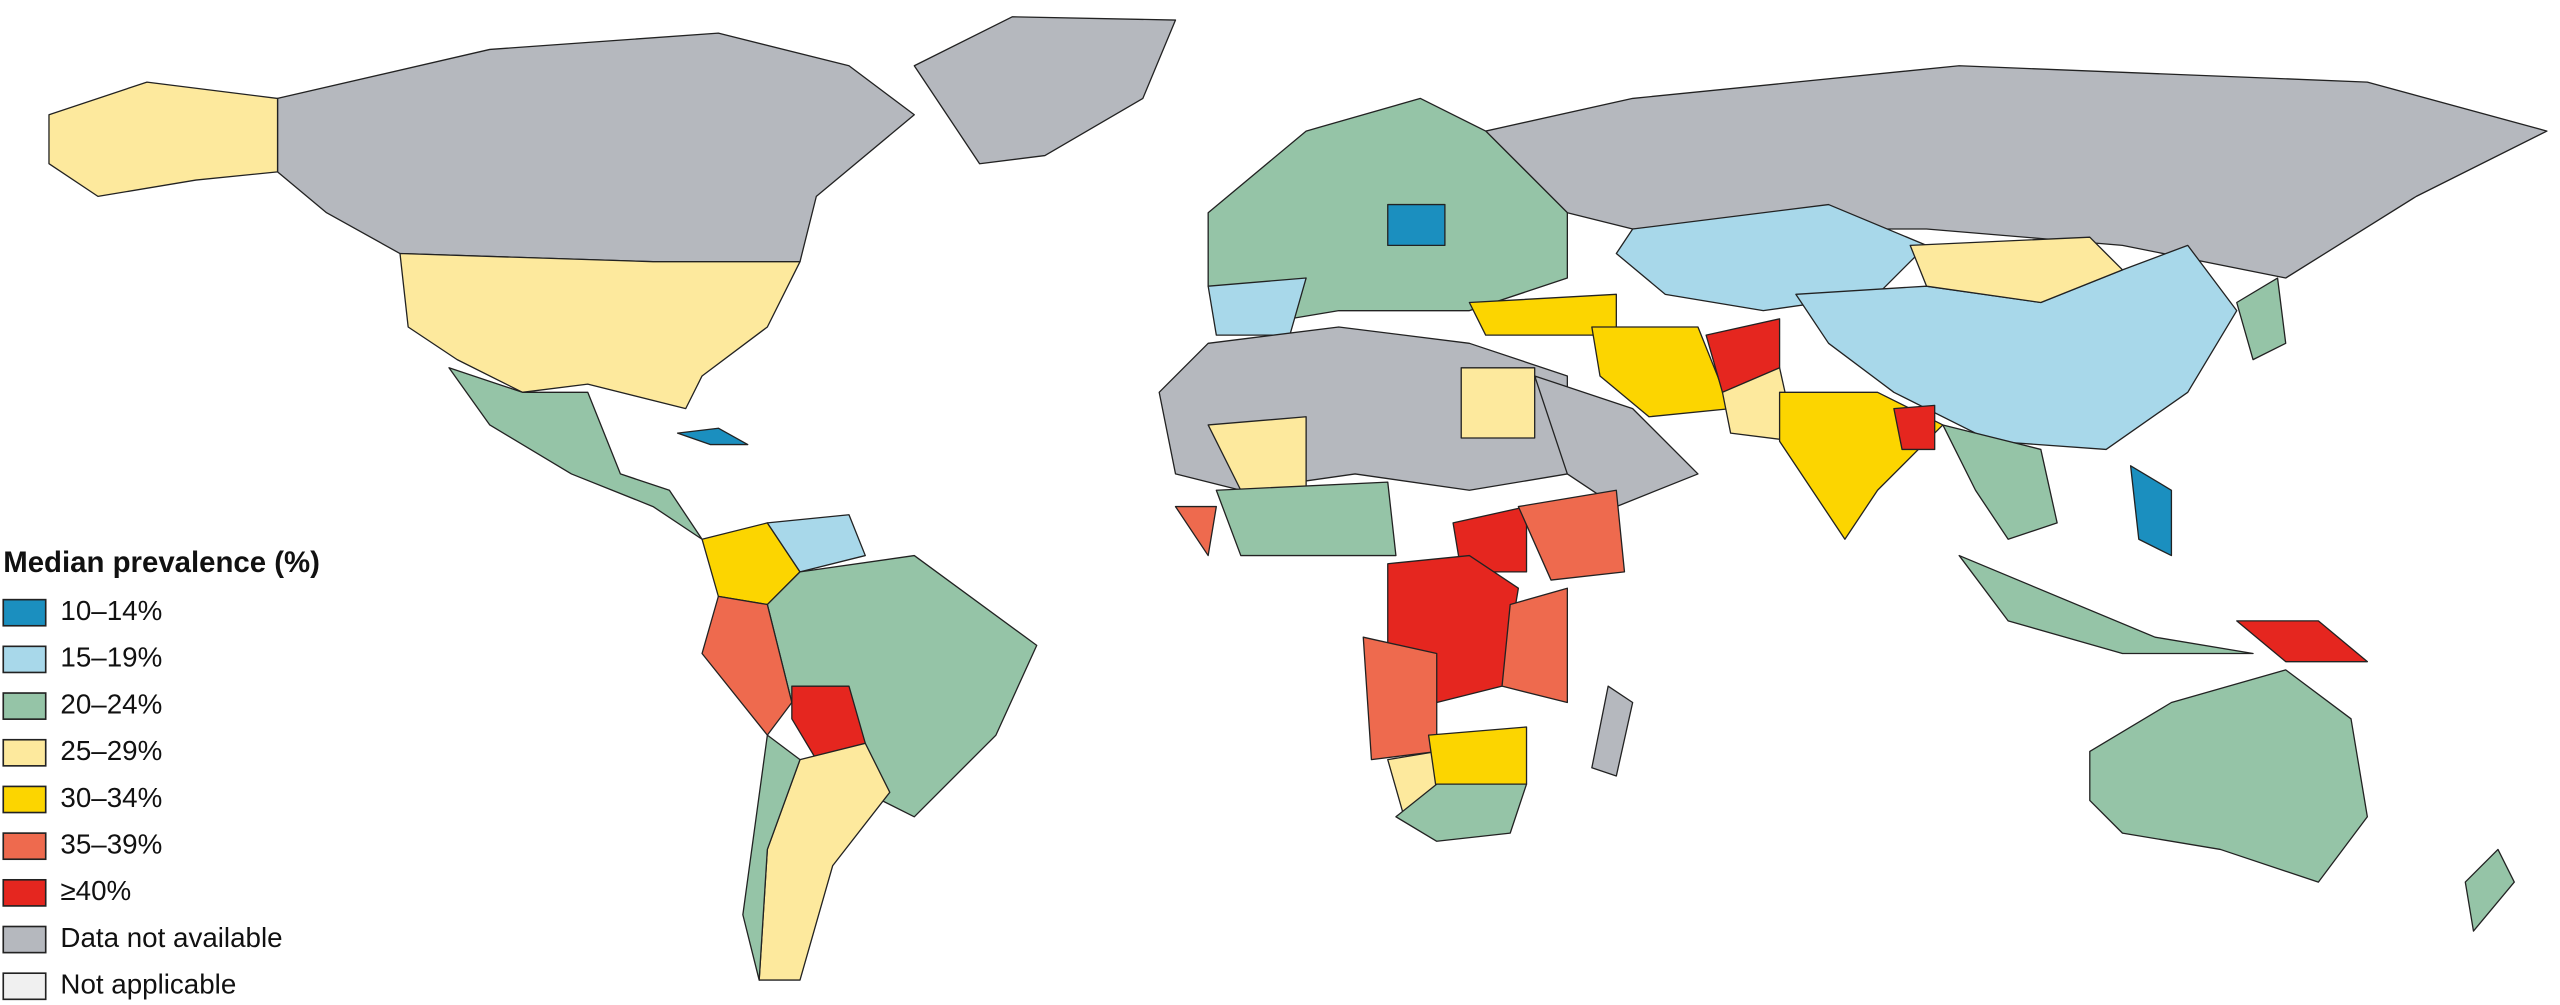 The image size is (2560, 1005). I want to click on legend-label: Not applicable, so click(148, 984).